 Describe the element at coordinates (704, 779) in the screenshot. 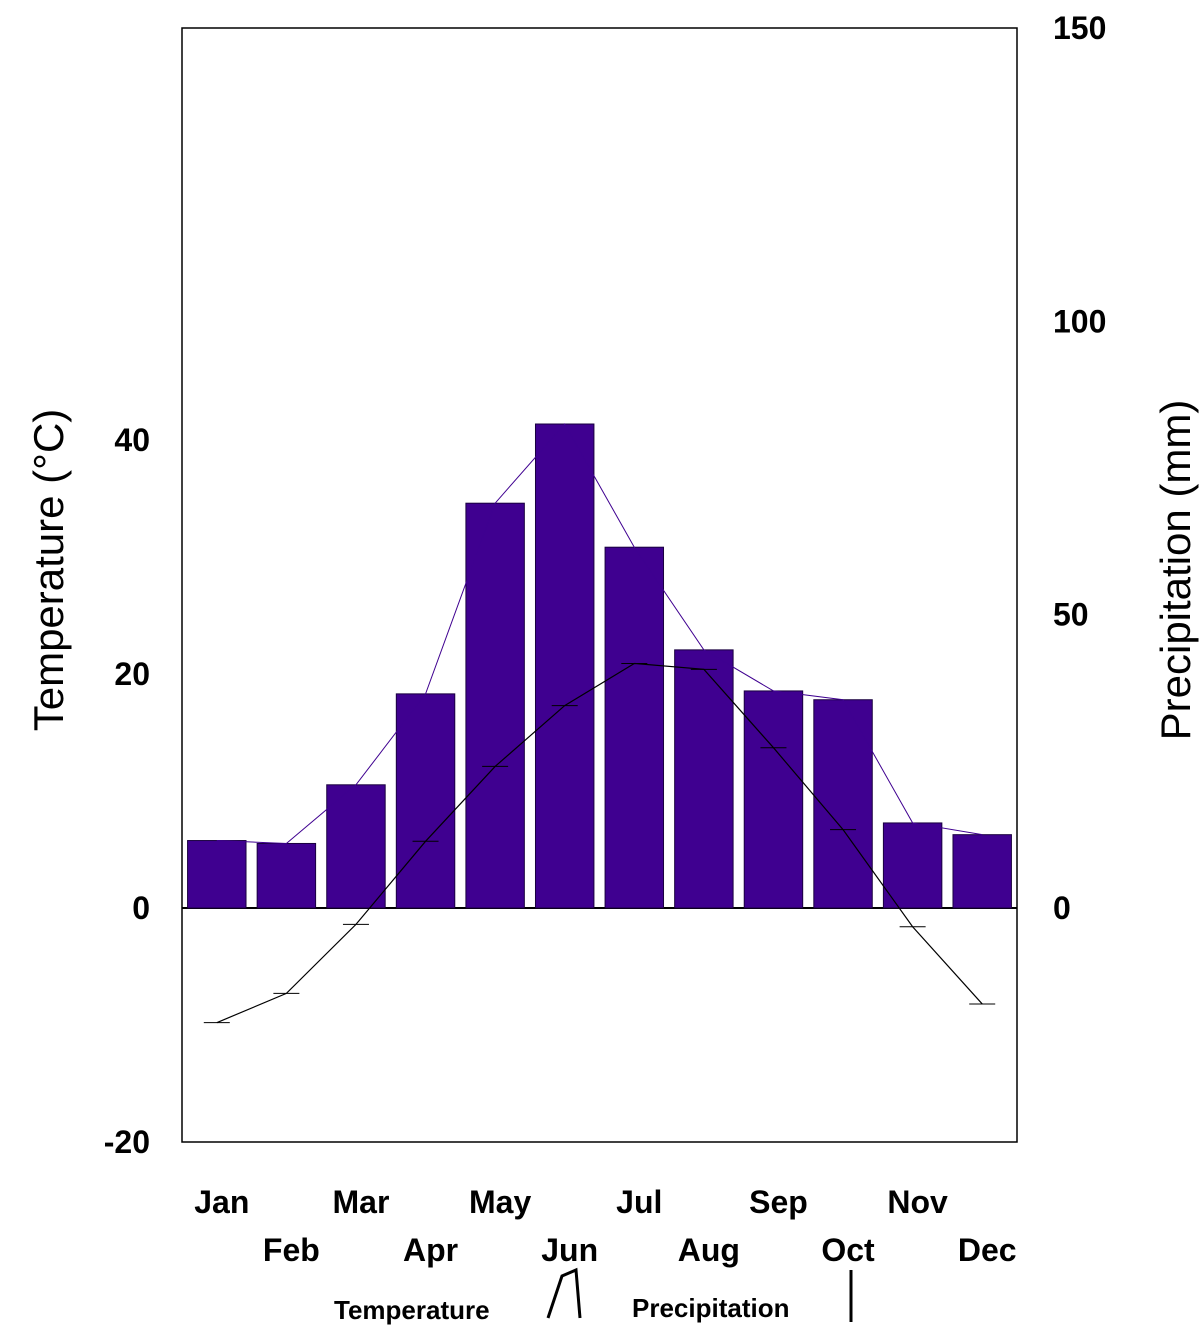

I see `precipitation-bar-aug` at that location.